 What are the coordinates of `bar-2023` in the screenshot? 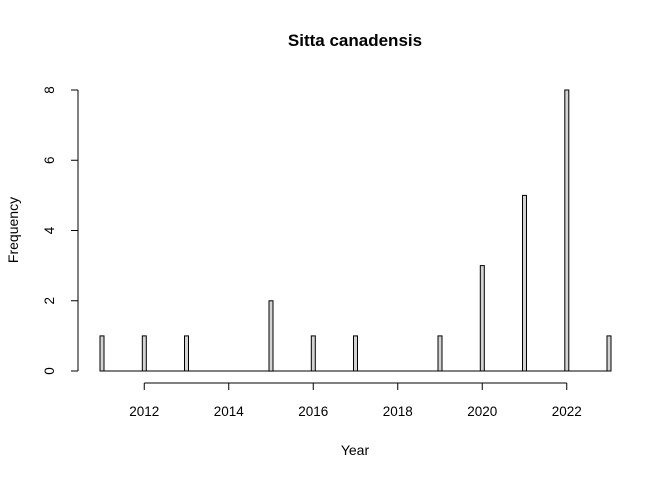 It's located at (609, 353).